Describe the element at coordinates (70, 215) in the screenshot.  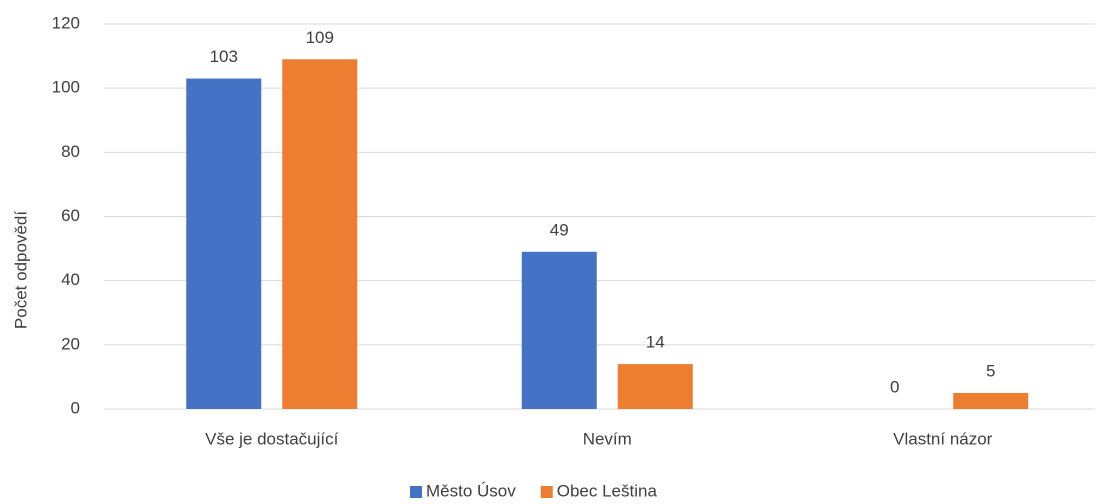
I see `y-tick-label: 60` at that location.